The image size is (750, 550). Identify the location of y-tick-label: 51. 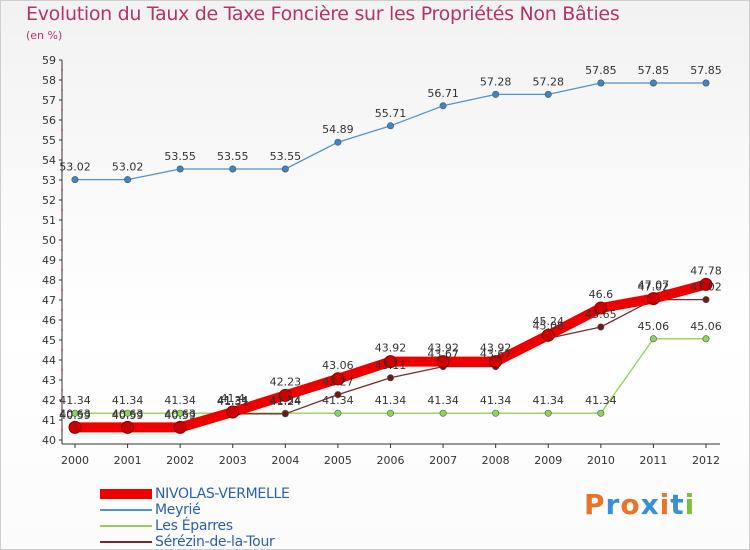
(49, 220).